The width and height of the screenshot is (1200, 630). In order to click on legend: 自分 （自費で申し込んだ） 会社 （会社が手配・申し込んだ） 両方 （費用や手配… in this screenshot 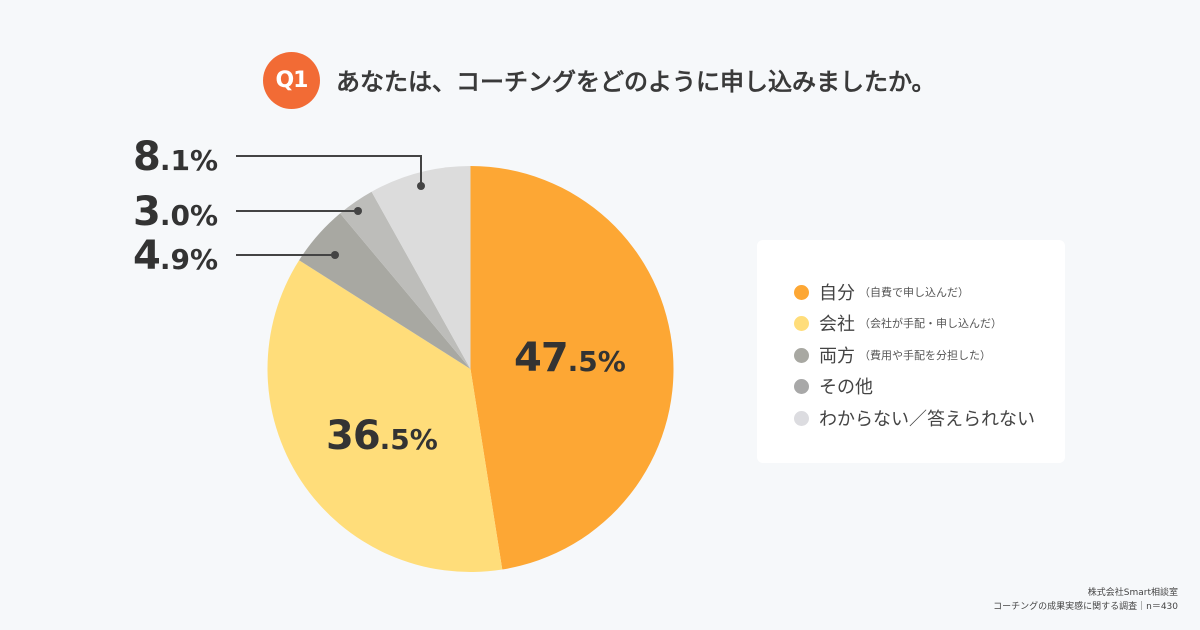, I will do `click(911, 351)`.